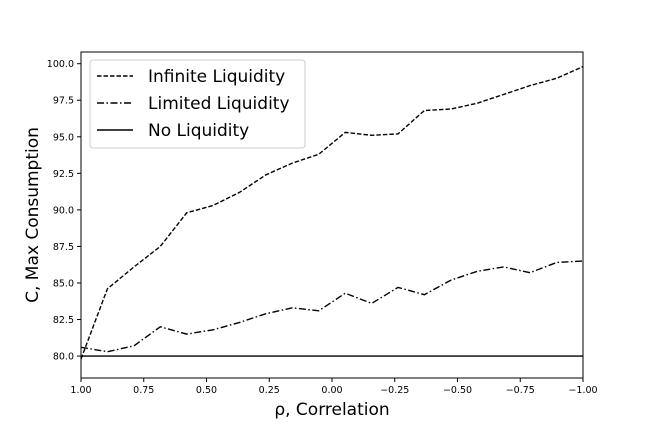  Describe the element at coordinates (520, 390) in the screenshot. I see `x-tick-label: −0.75` at that location.